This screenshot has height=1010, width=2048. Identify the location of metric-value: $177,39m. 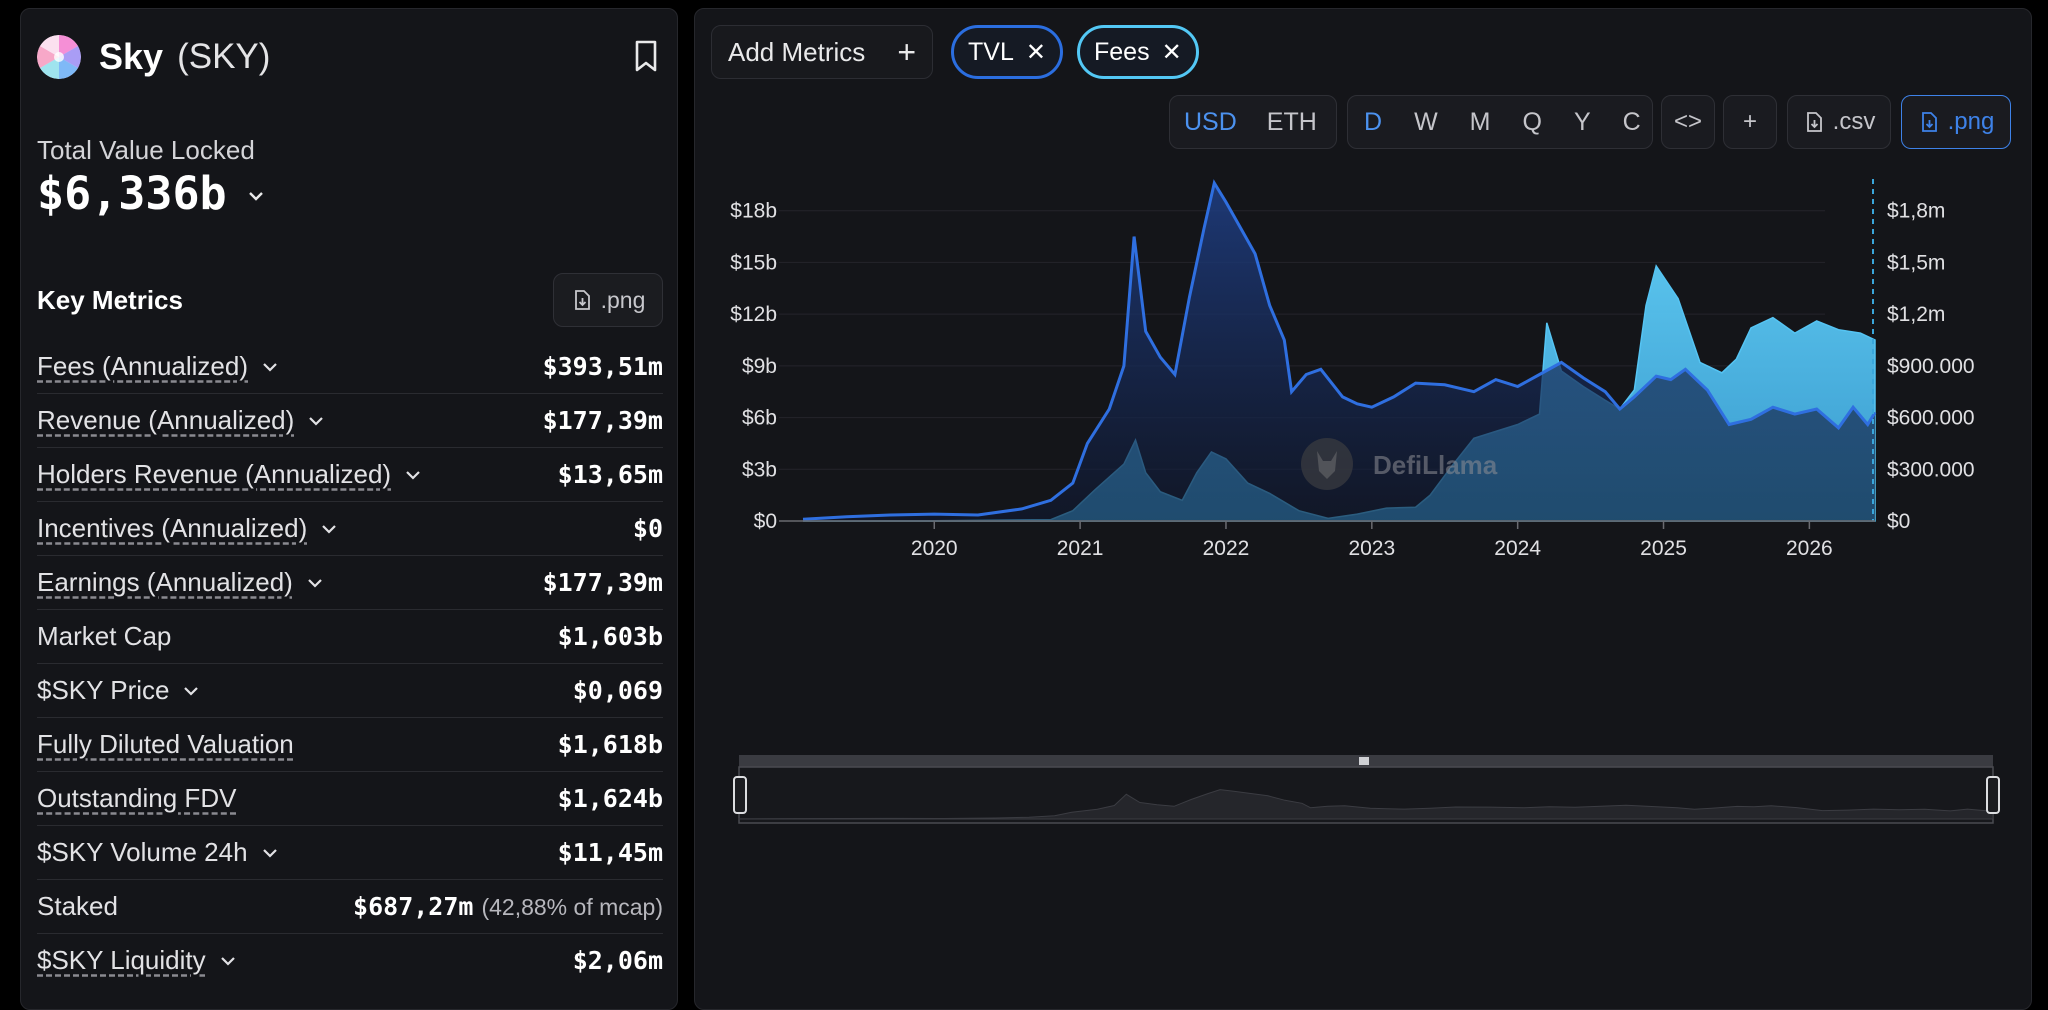
(603, 582).